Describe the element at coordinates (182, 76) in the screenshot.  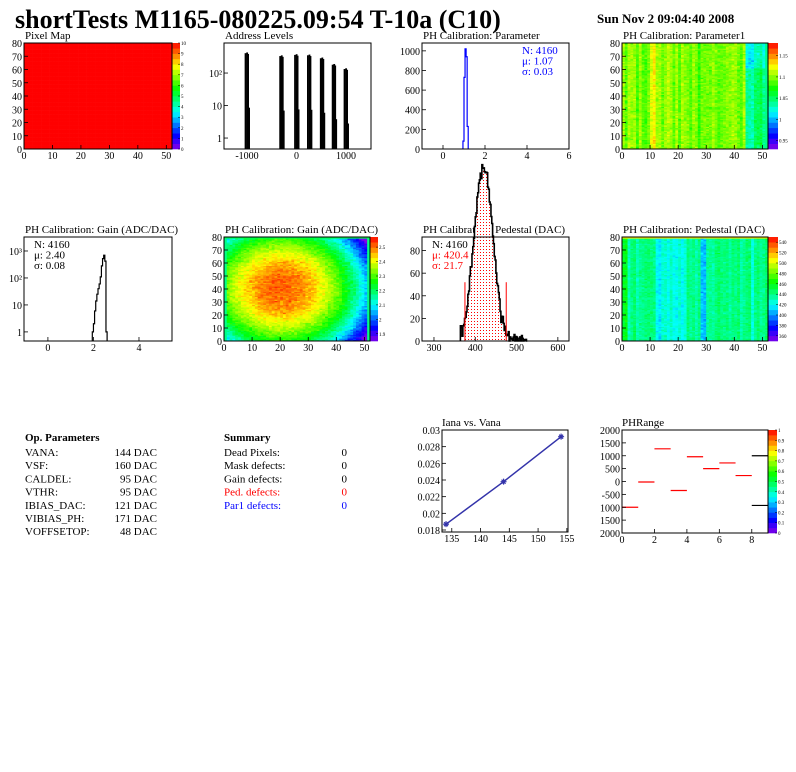
I see `palette-tick-label: 7` at that location.